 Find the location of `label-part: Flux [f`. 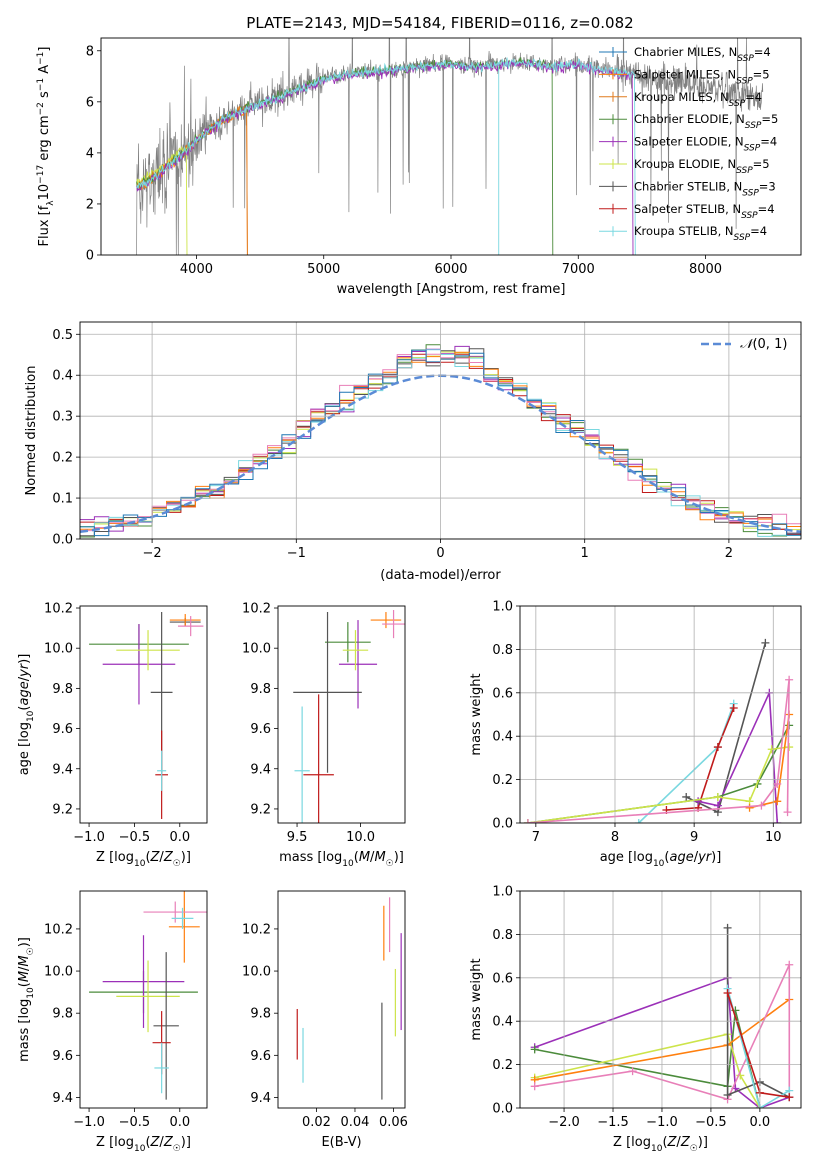

label-part: Flux [f is located at coordinates (44, 225).